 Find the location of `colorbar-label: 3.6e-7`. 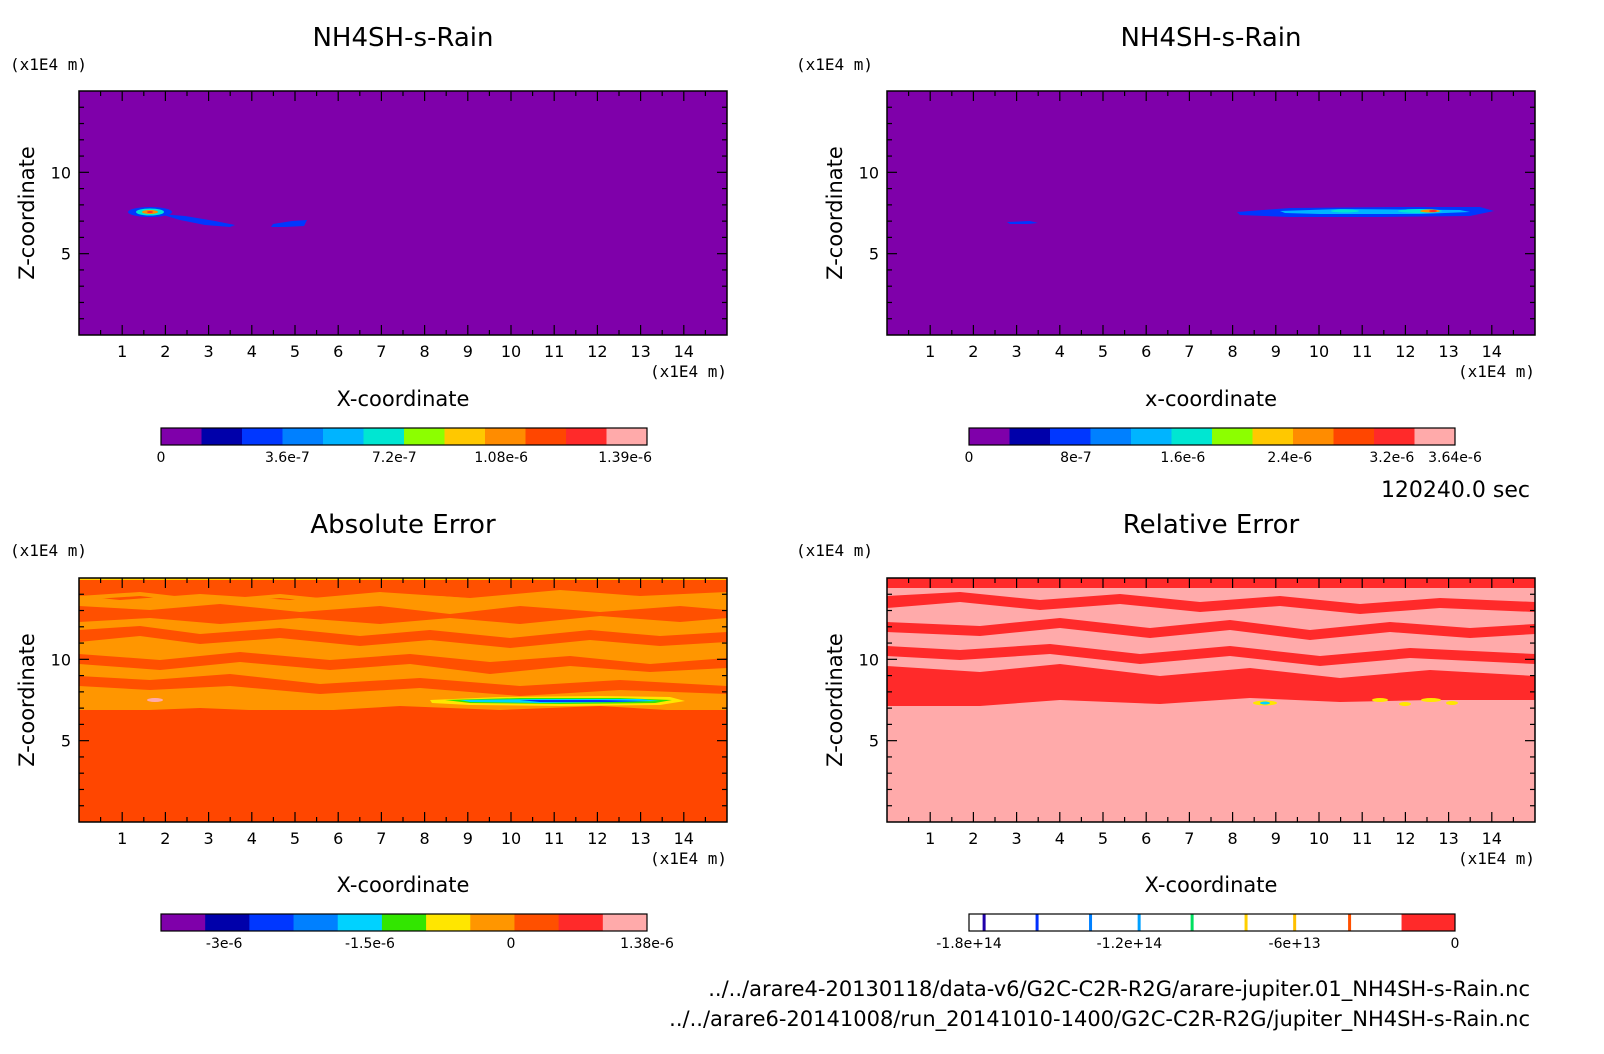

colorbar-label: 3.6e-7 is located at coordinates (287, 458).